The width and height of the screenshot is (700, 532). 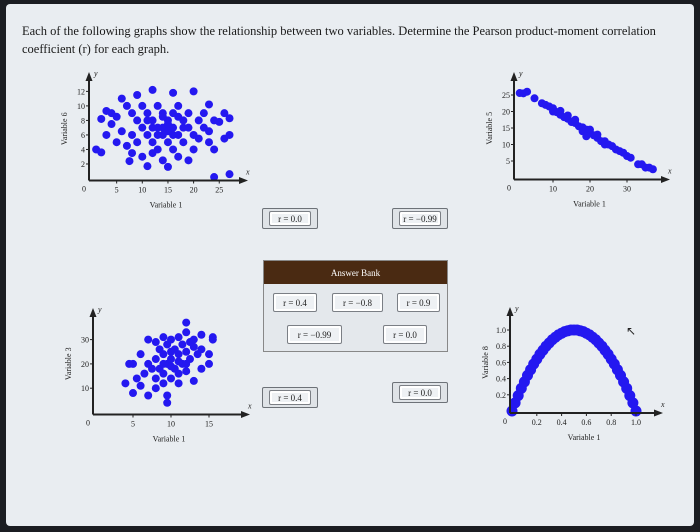 I want to click on answer-bank-title: Answer Bank, so click(x=355, y=272).